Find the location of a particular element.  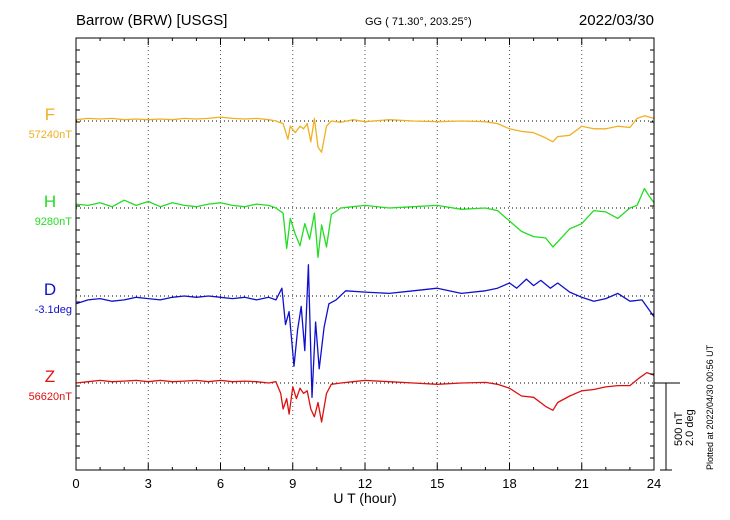

x-axis-label: U T (hour) is located at coordinates (364, 498).